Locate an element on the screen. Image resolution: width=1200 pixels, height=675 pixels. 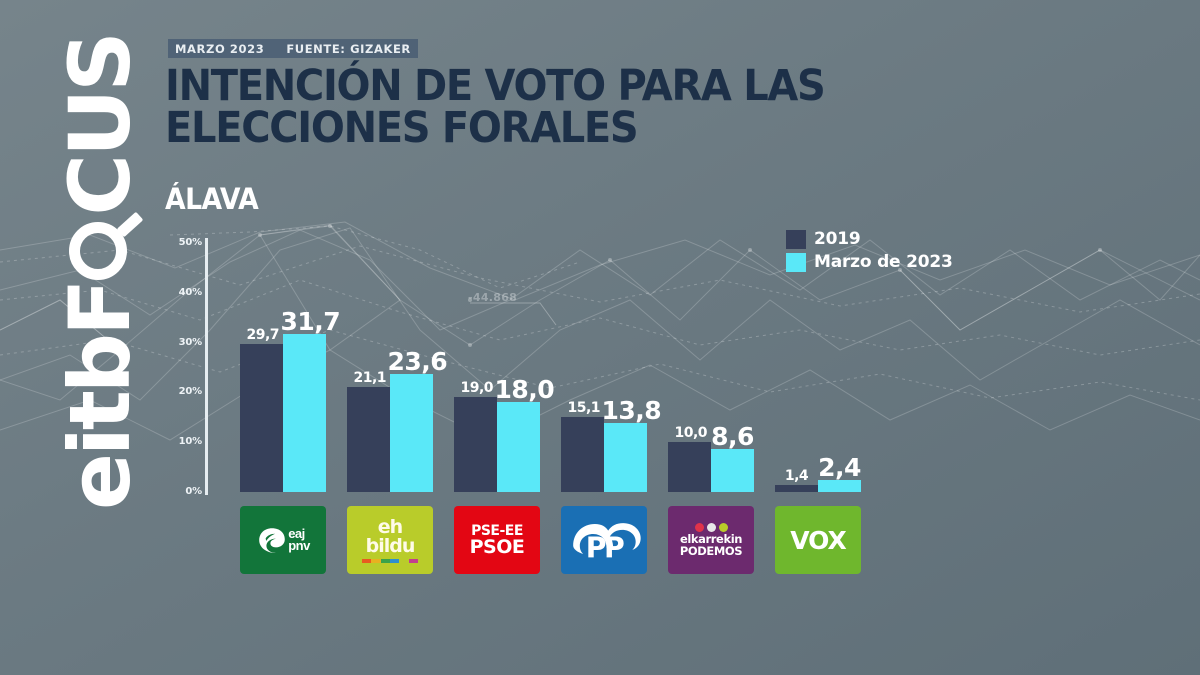
party-logo-bildu: eh bildu is located at coordinates (390, 540).